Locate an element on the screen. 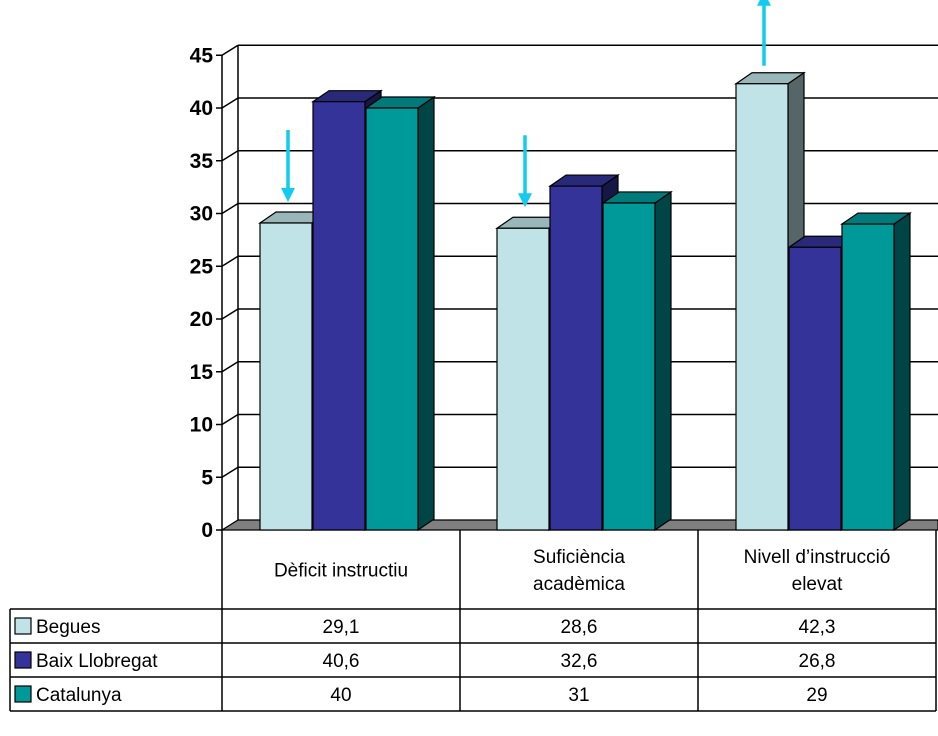 This screenshot has height=736, width=938. y-tick-label: 5 is located at coordinates (207, 477).